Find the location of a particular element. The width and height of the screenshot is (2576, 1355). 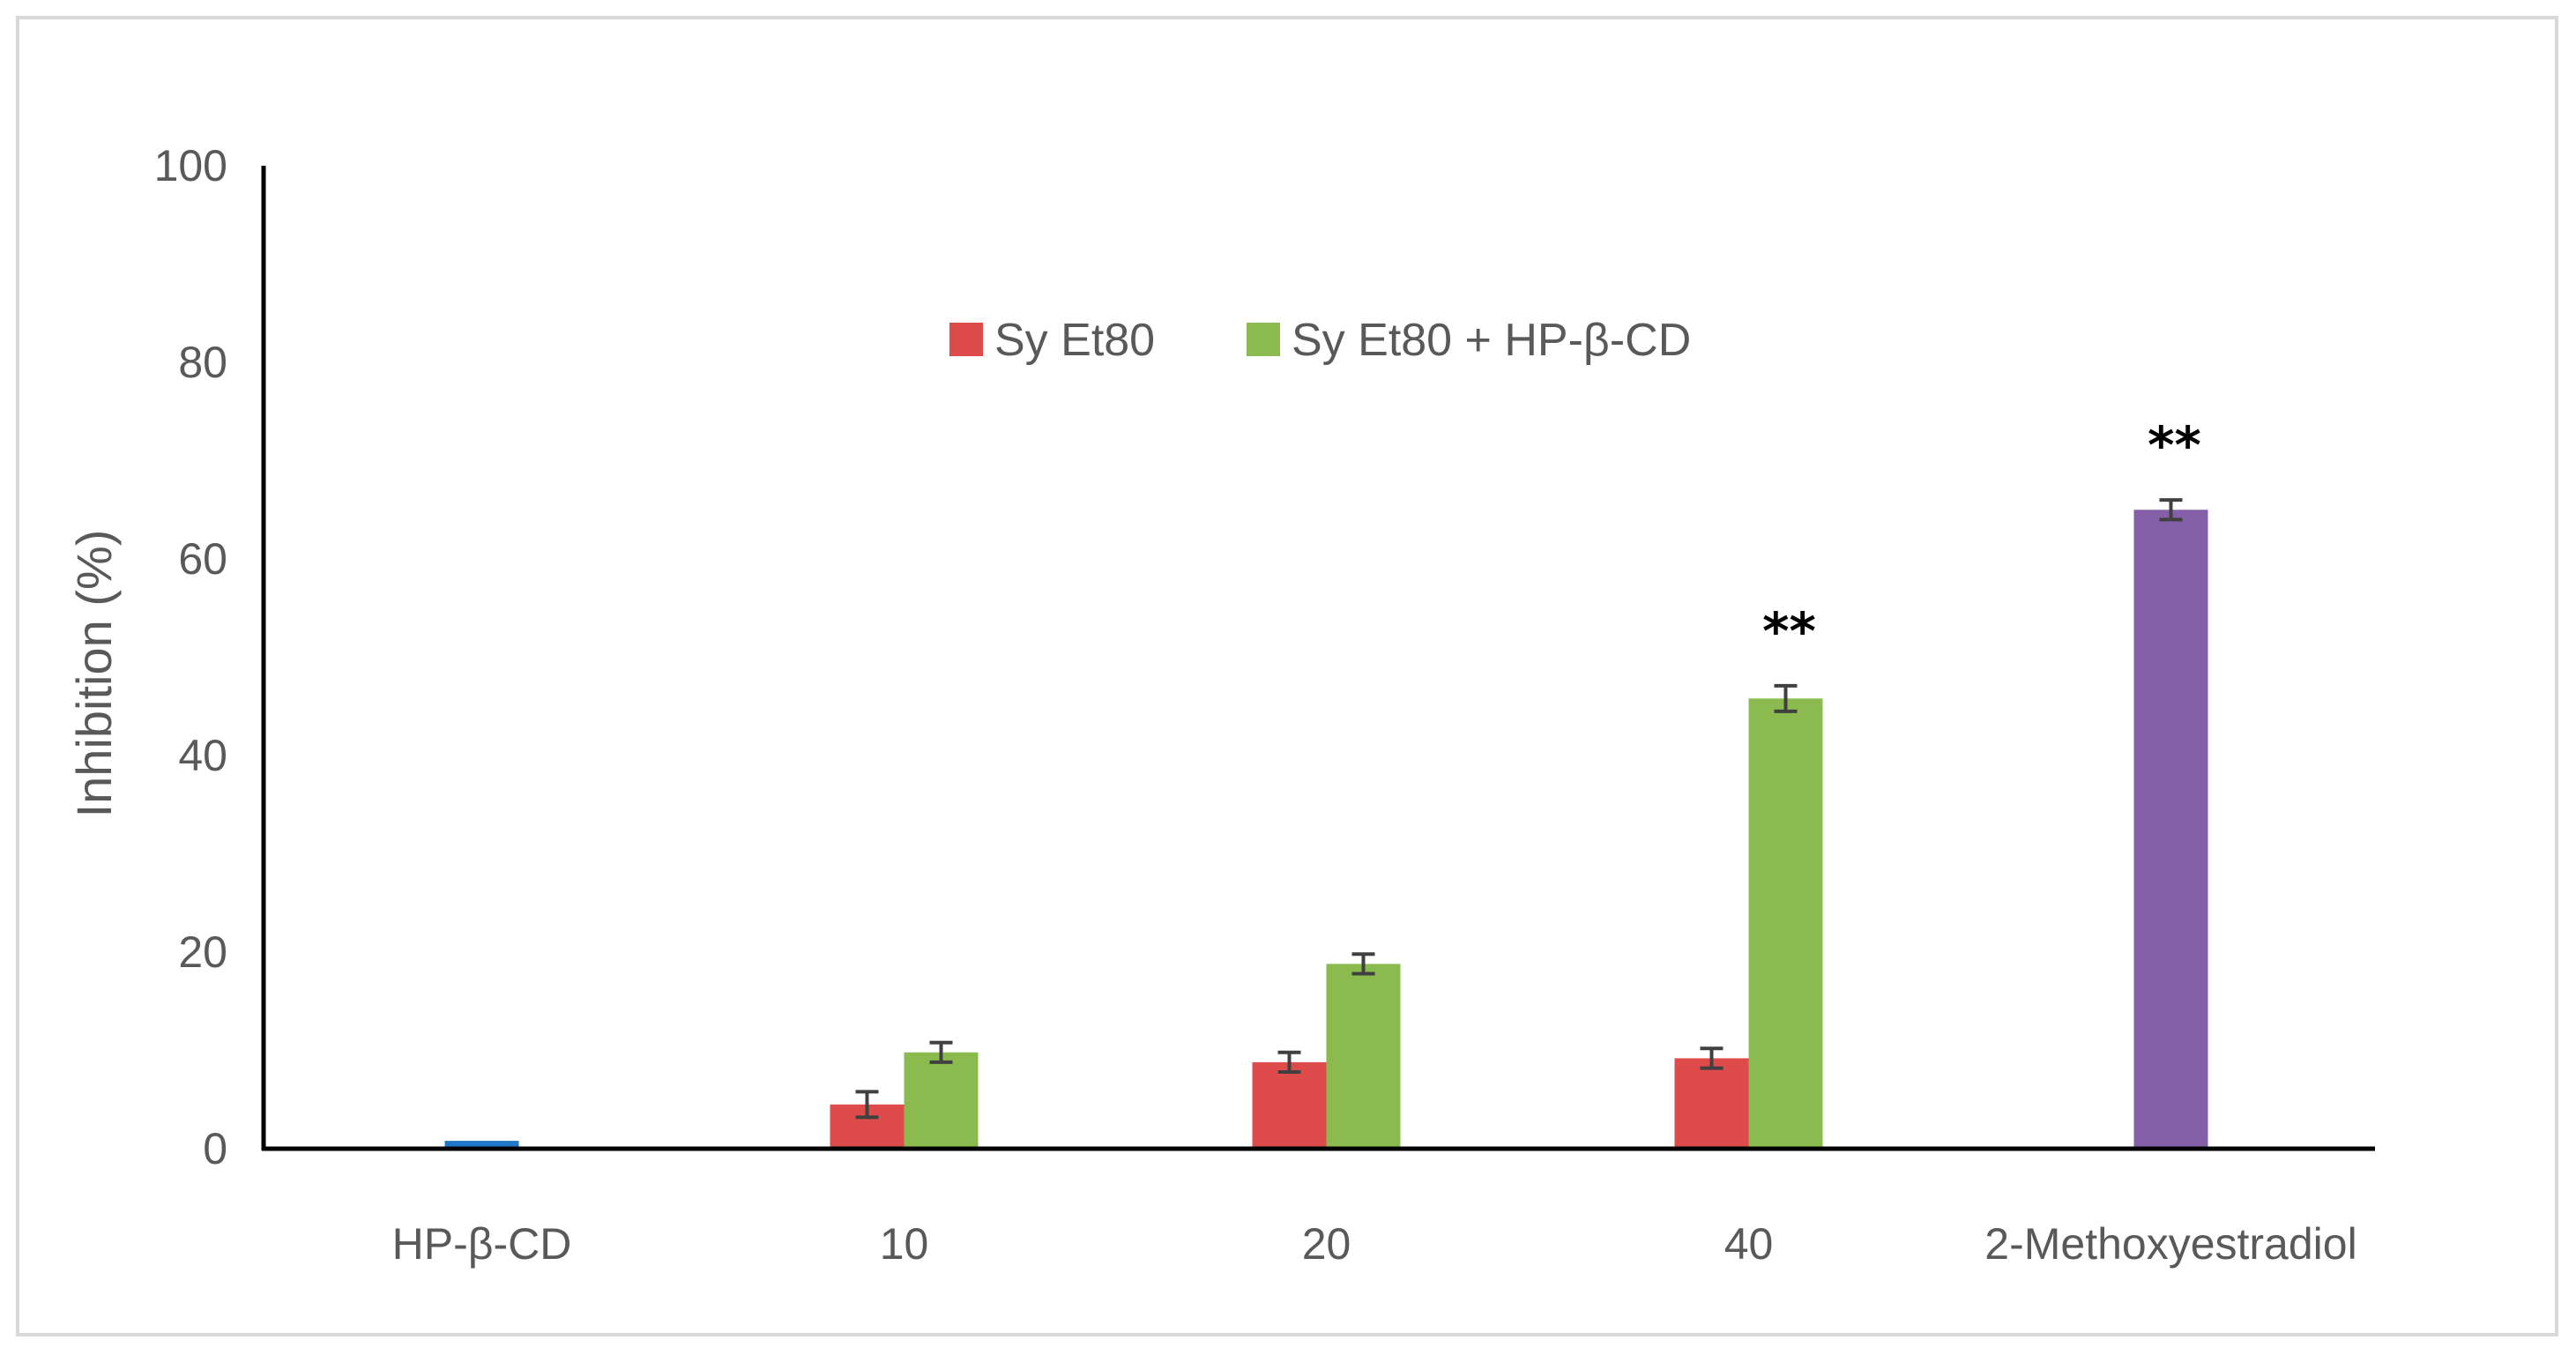

legend-label-sy-et80: Sy Et80 is located at coordinates (1074, 340).